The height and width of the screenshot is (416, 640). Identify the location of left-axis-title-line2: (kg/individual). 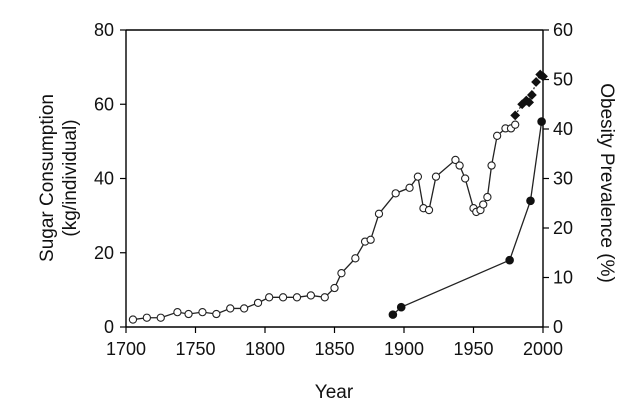
(70, 177).